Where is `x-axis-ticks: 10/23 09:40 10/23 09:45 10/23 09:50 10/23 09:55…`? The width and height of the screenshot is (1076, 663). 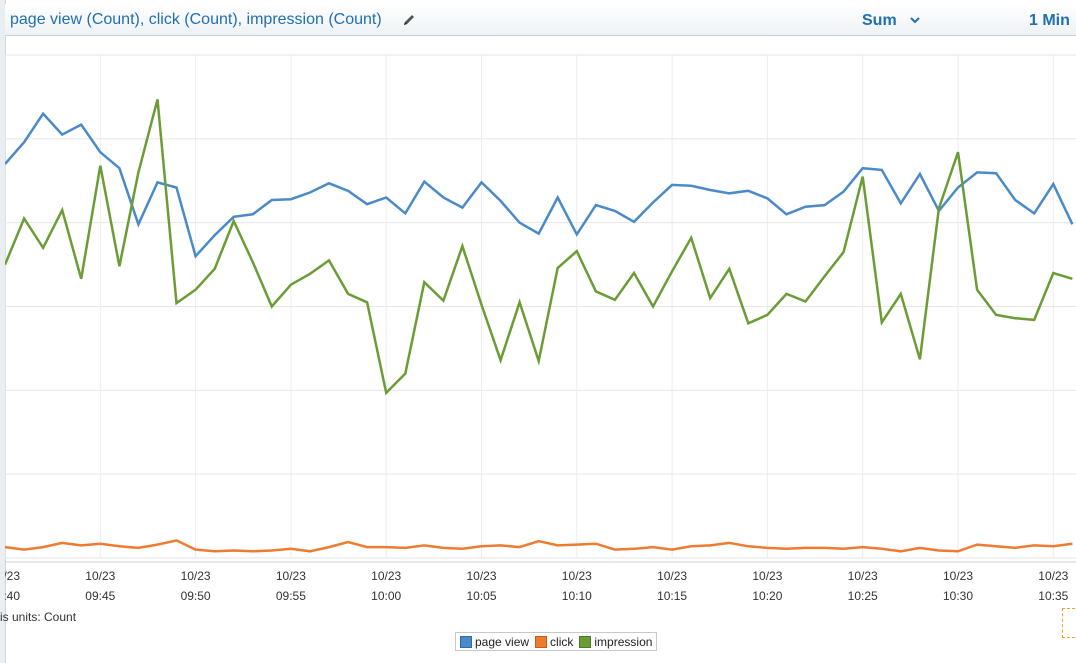
x-axis-ticks: 10/23 09:40 10/23 09:45 10/23 09:50 10/23 09:55… is located at coordinates (534, 586).